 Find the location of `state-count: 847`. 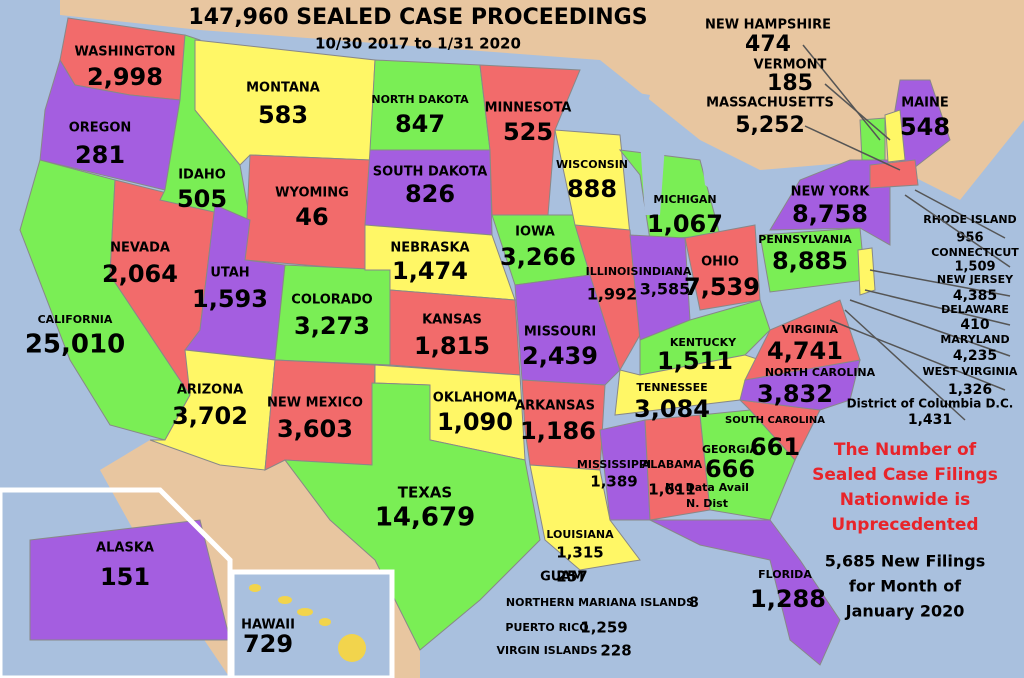

state-count: 847 is located at coordinates (420, 124).